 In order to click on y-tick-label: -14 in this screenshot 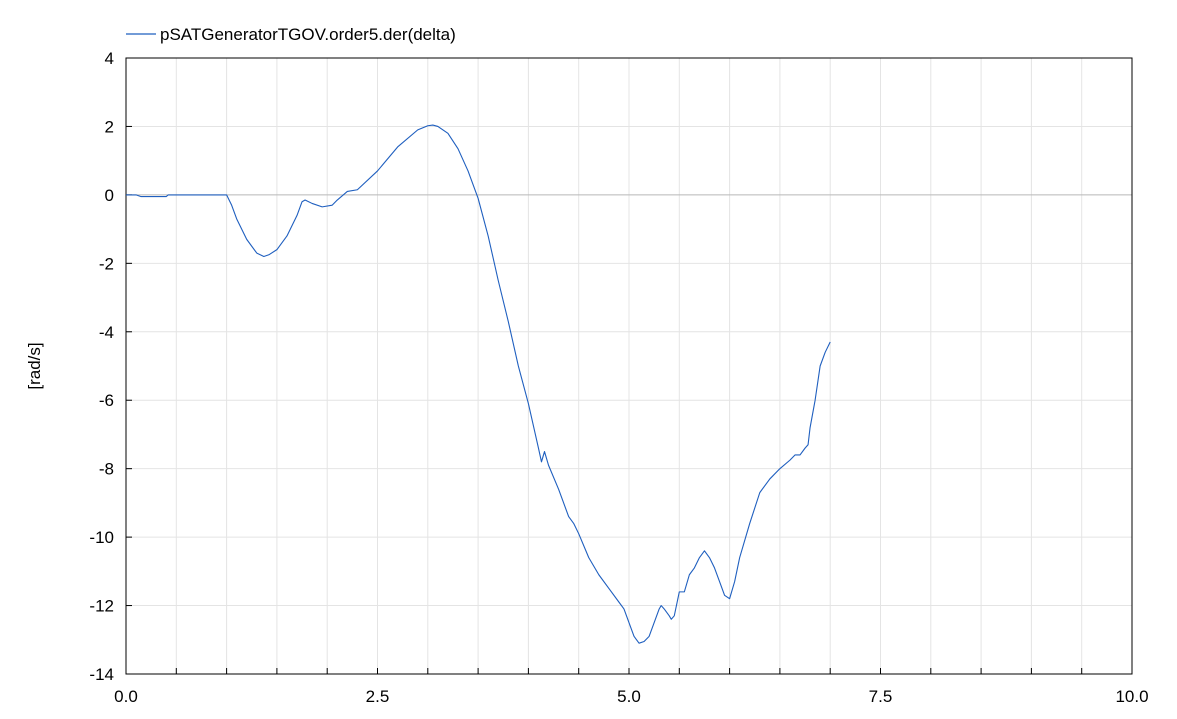, I will do `click(101, 674)`.